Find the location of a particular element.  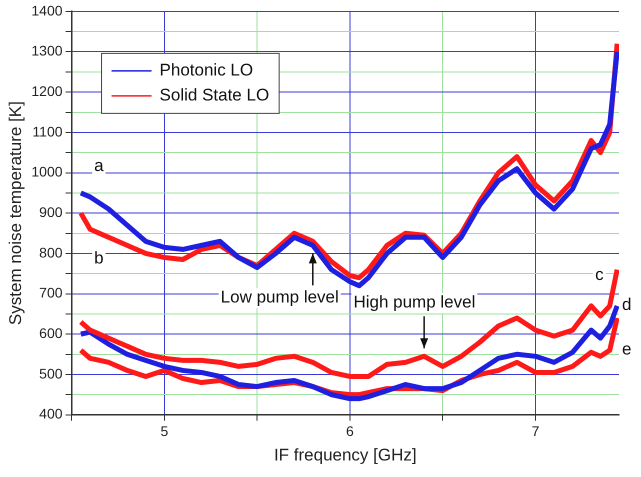

y-tick-label: 1200 is located at coordinates (47, 90).